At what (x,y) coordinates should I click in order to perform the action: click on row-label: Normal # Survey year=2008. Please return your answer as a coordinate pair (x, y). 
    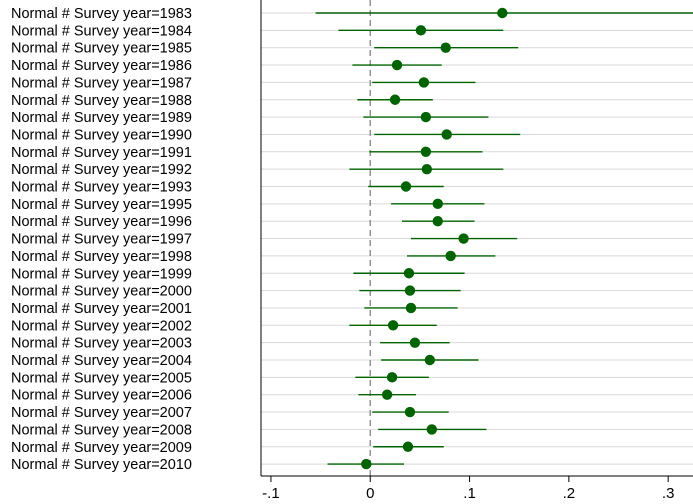
    Looking at the image, I should click on (101, 430).